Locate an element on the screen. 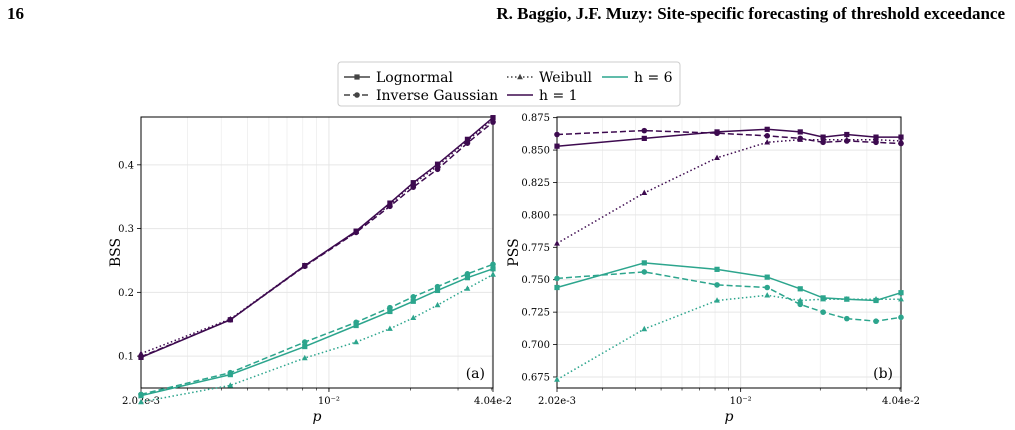 The height and width of the screenshot is (430, 1015). tick-label-x-0: 2.02e-3 is located at coordinates (557, 401).